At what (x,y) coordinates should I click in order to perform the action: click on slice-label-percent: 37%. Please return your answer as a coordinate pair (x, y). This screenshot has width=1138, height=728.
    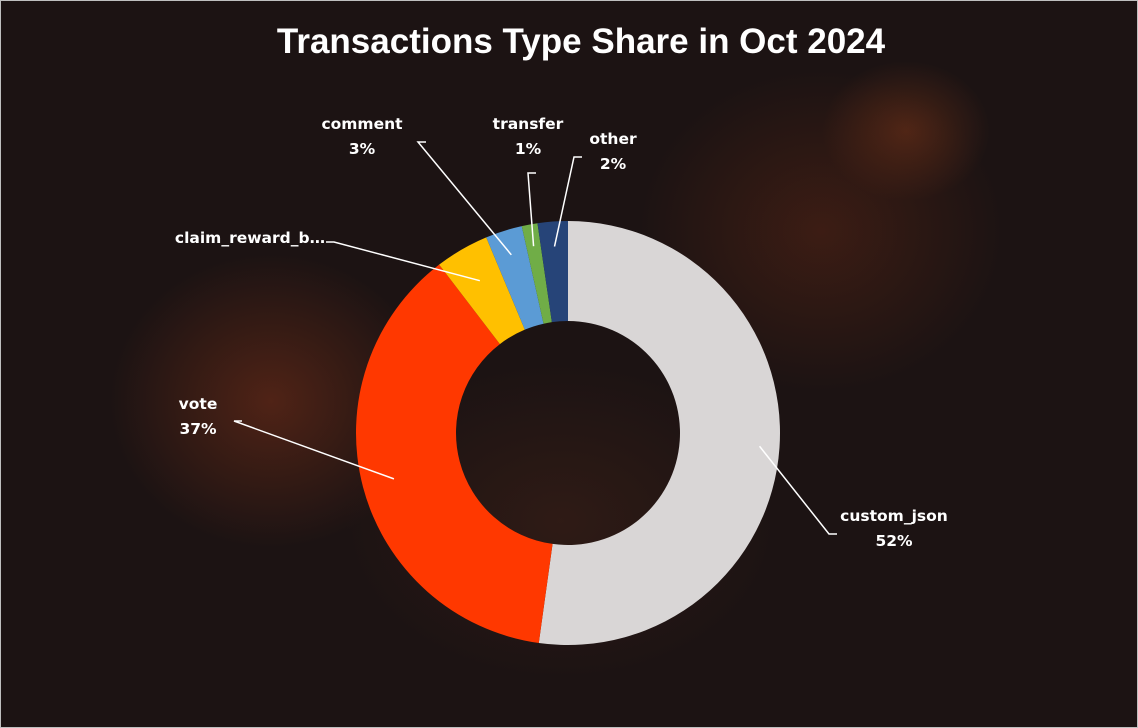
    Looking at the image, I should click on (198, 429).